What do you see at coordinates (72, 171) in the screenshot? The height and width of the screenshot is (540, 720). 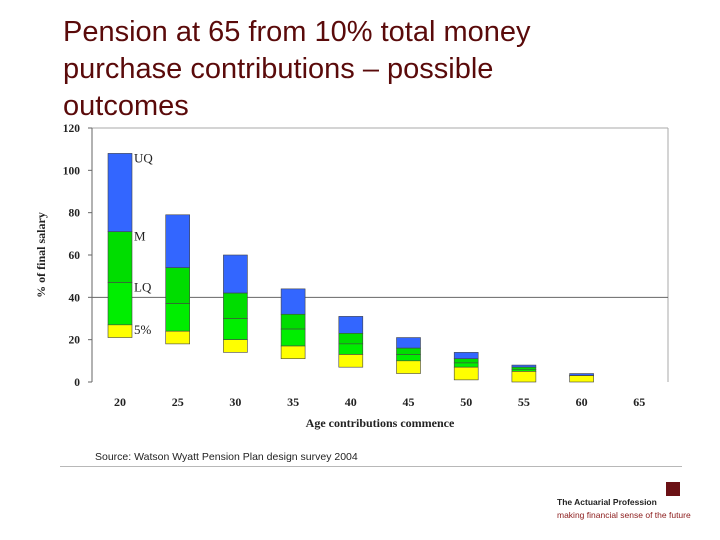 I see `y-tick-label: 100` at bounding box center [72, 171].